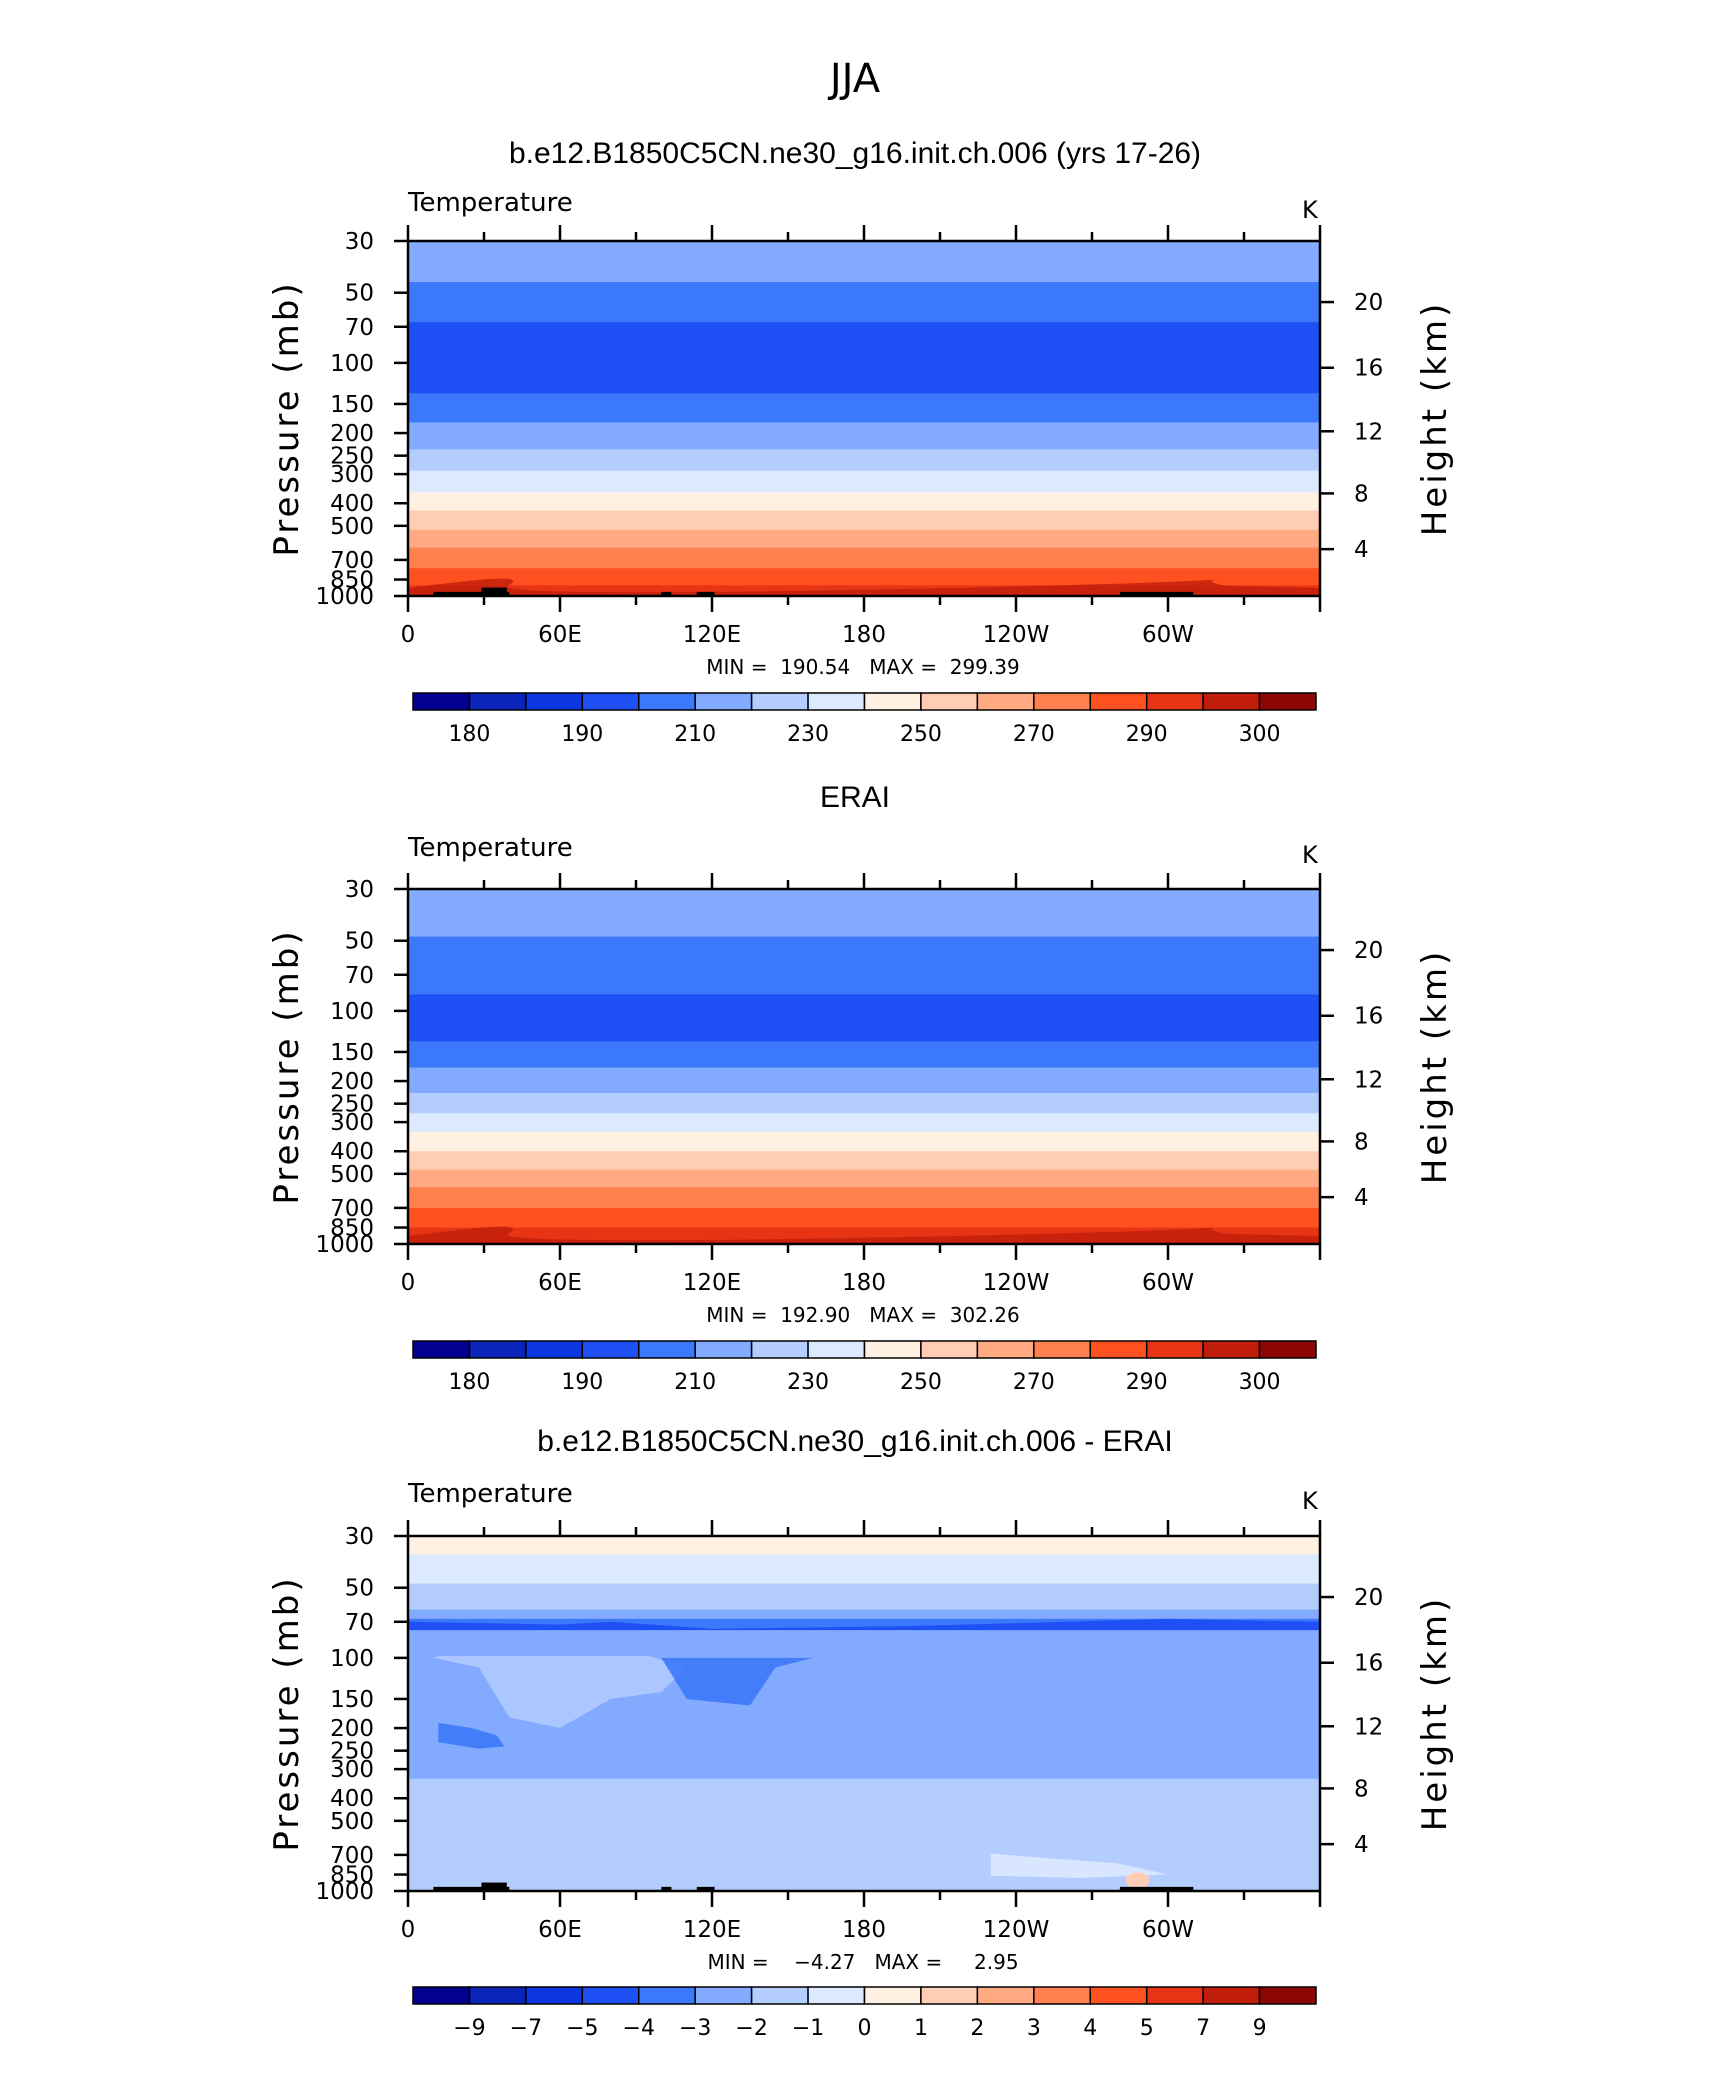 This screenshot has width=1710, height=2074. I want to click on colorbar-label: 4, so click(1090, 2028).